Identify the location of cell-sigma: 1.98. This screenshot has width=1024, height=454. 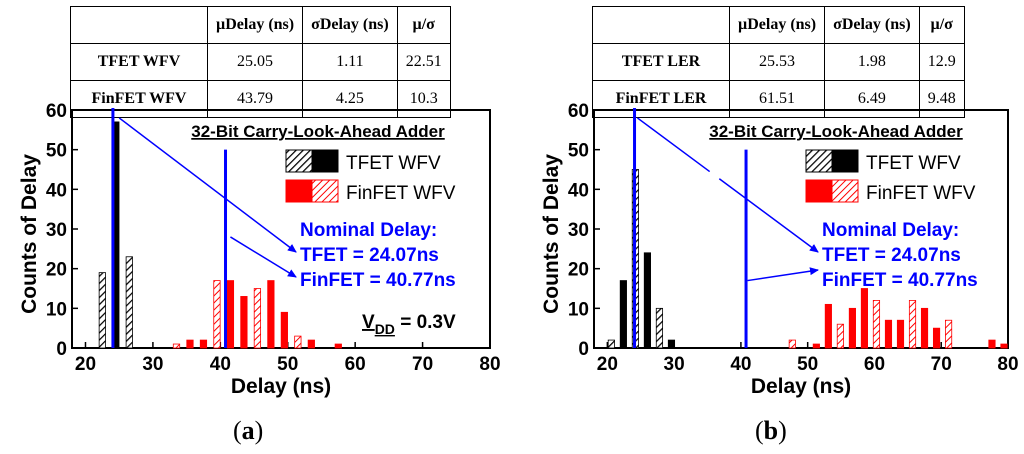
(872, 62).